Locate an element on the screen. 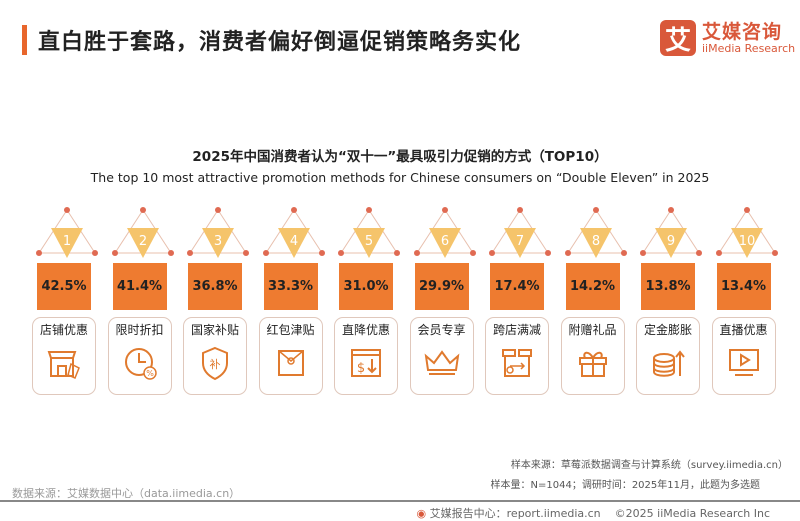 The width and height of the screenshot is (800, 521). report-icon: ◉ is located at coordinates (423, 513).